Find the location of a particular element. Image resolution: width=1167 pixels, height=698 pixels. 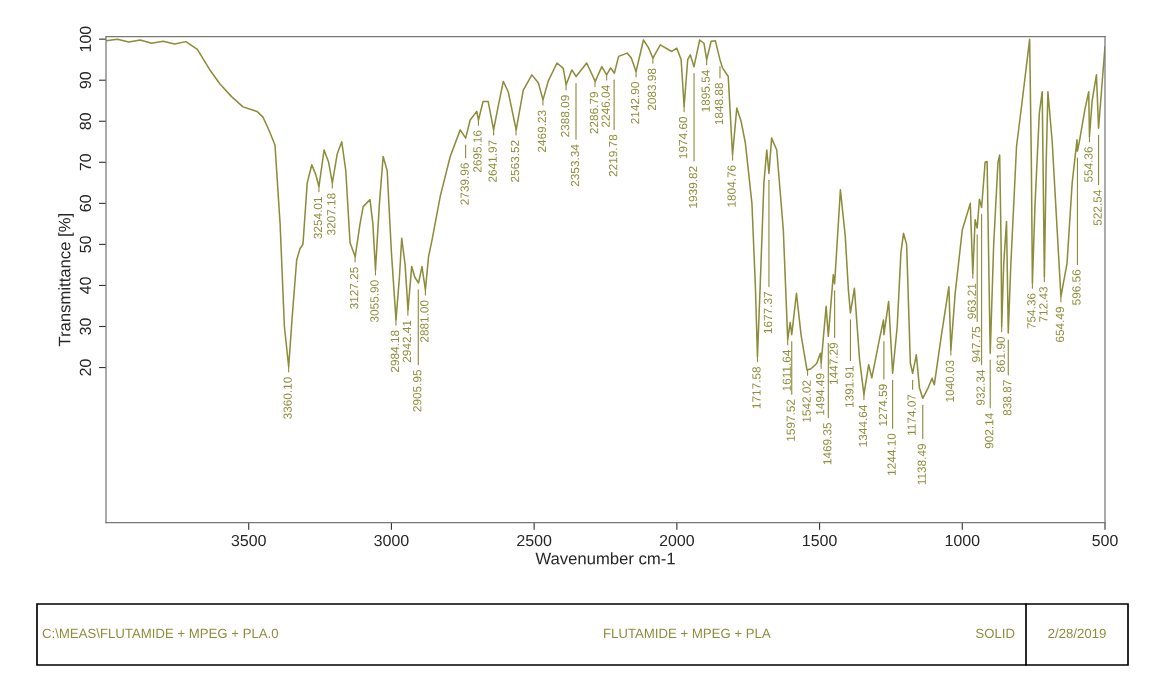

annotation: 522.54 is located at coordinates (1097, 207).